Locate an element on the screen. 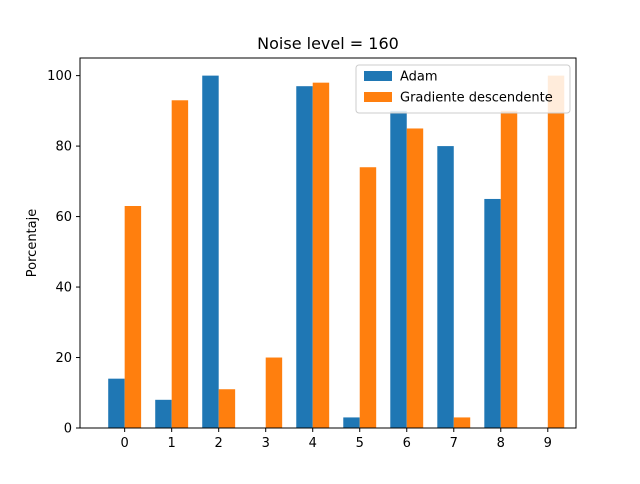 The height and width of the screenshot is (484, 640). x-tick-label: 2 is located at coordinates (219, 443).